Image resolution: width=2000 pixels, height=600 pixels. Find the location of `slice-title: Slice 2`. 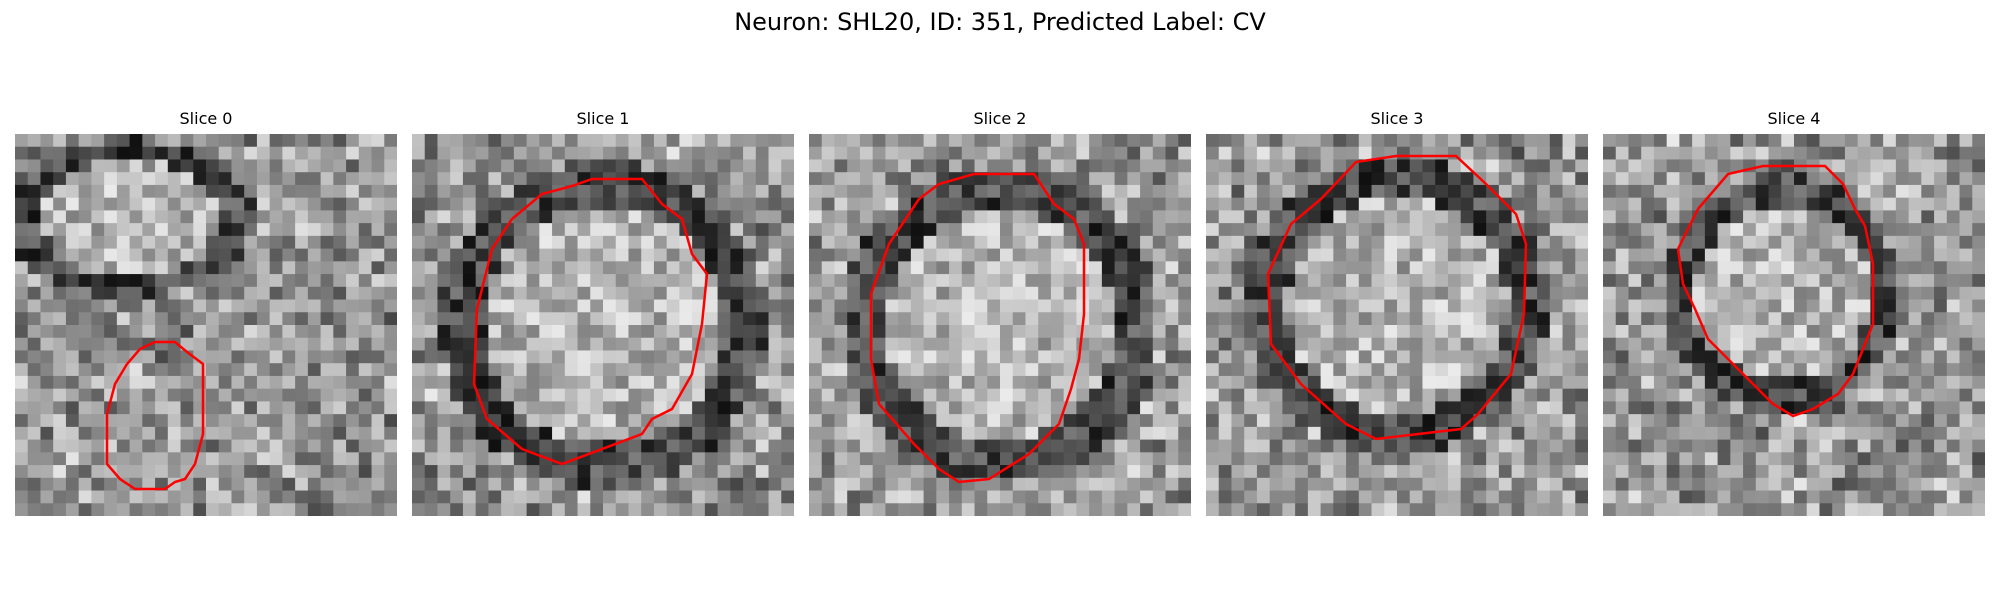

slice-title: Slice 2 is located at coordinates (1000, 118).